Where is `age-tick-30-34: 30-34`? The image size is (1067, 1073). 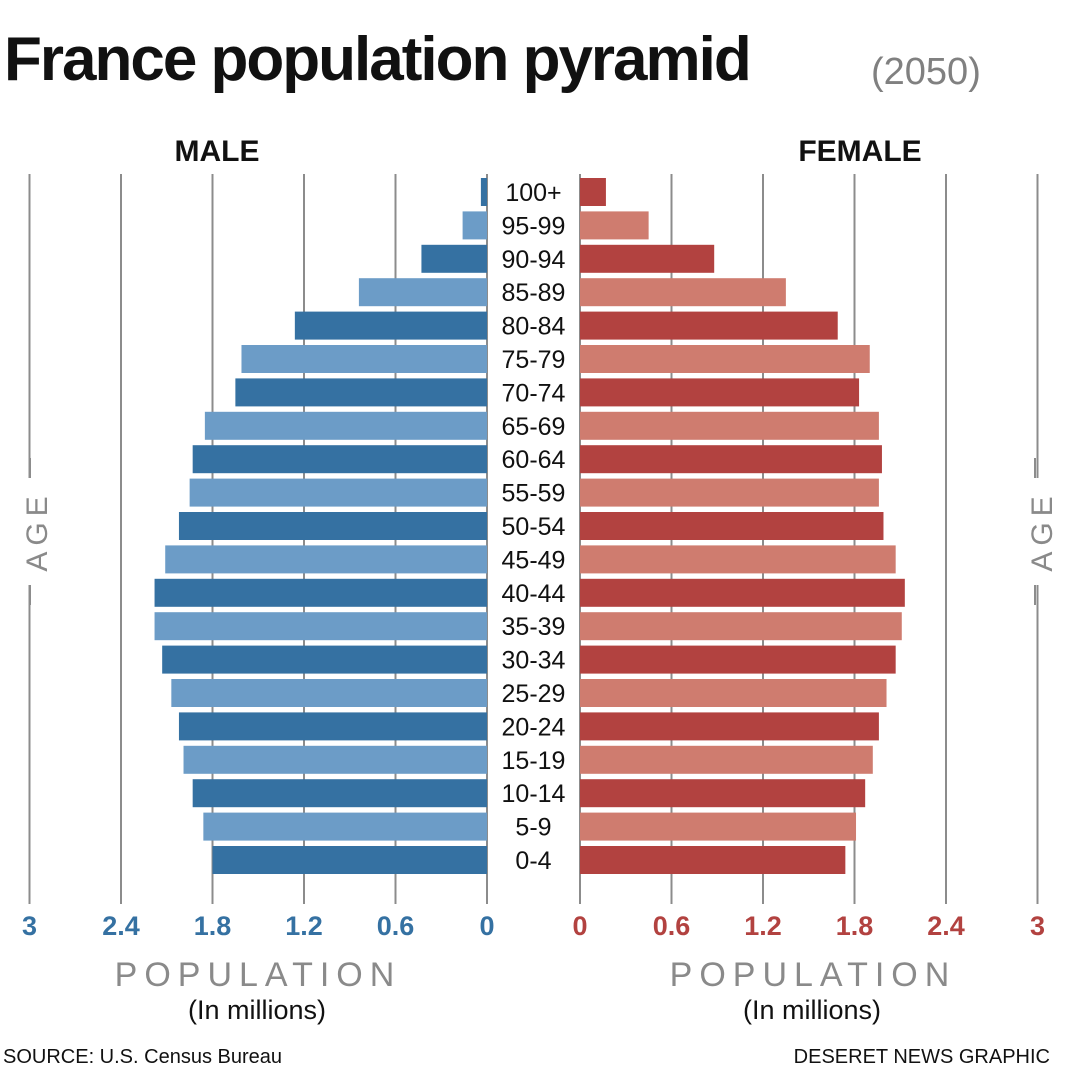 age-tick-30-34: 30-34 is located at coordinates (534, 661).